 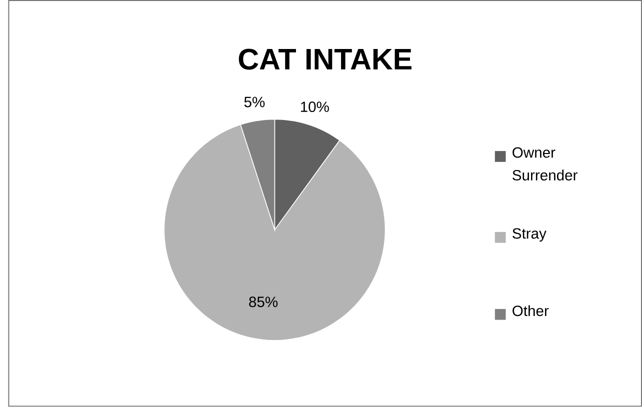 I want to click on data-label: 85%, so click(x=263, y=302).